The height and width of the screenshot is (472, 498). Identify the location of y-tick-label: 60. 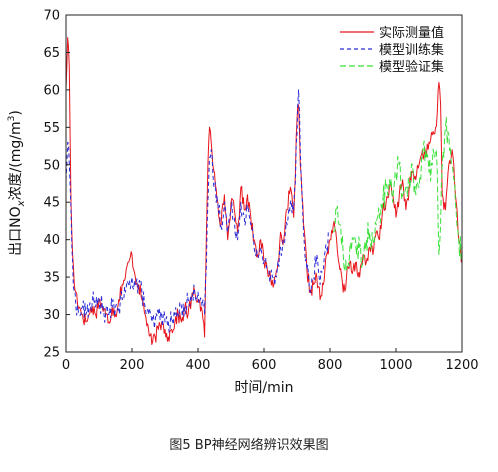
(51, 90).